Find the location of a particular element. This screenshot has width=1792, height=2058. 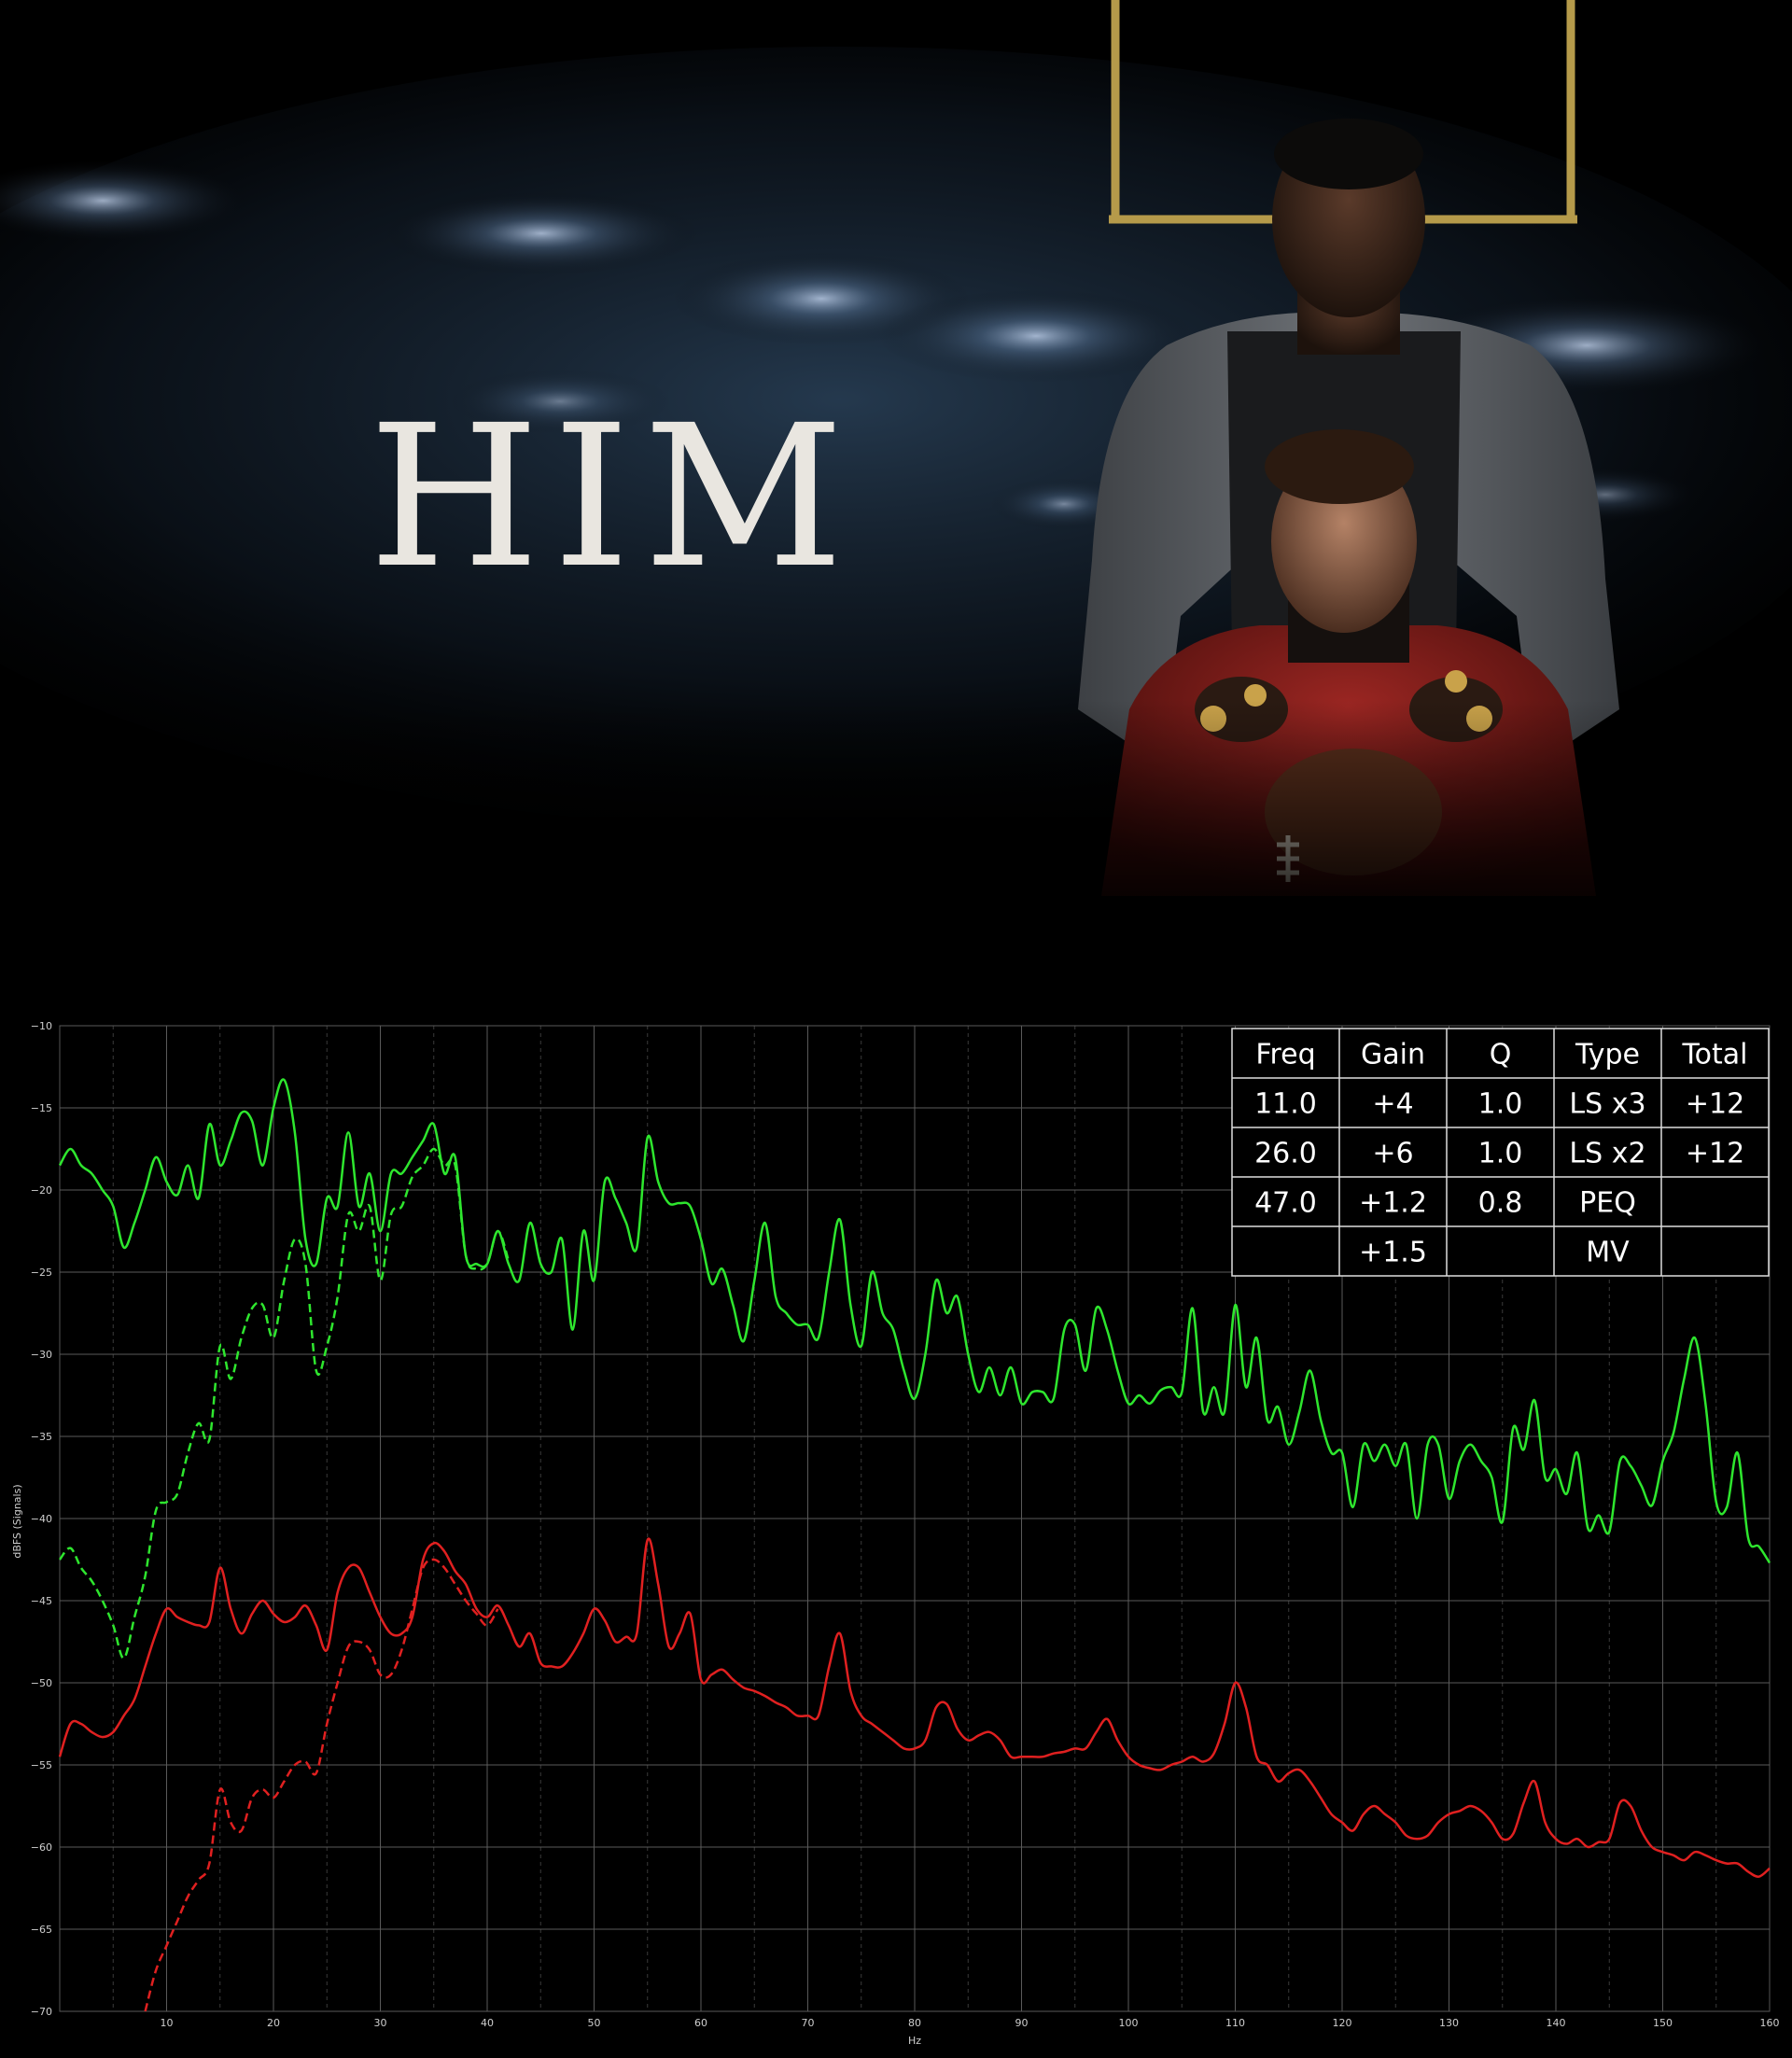

y-tick-label: −25 is located at coordinates (41, 1273).